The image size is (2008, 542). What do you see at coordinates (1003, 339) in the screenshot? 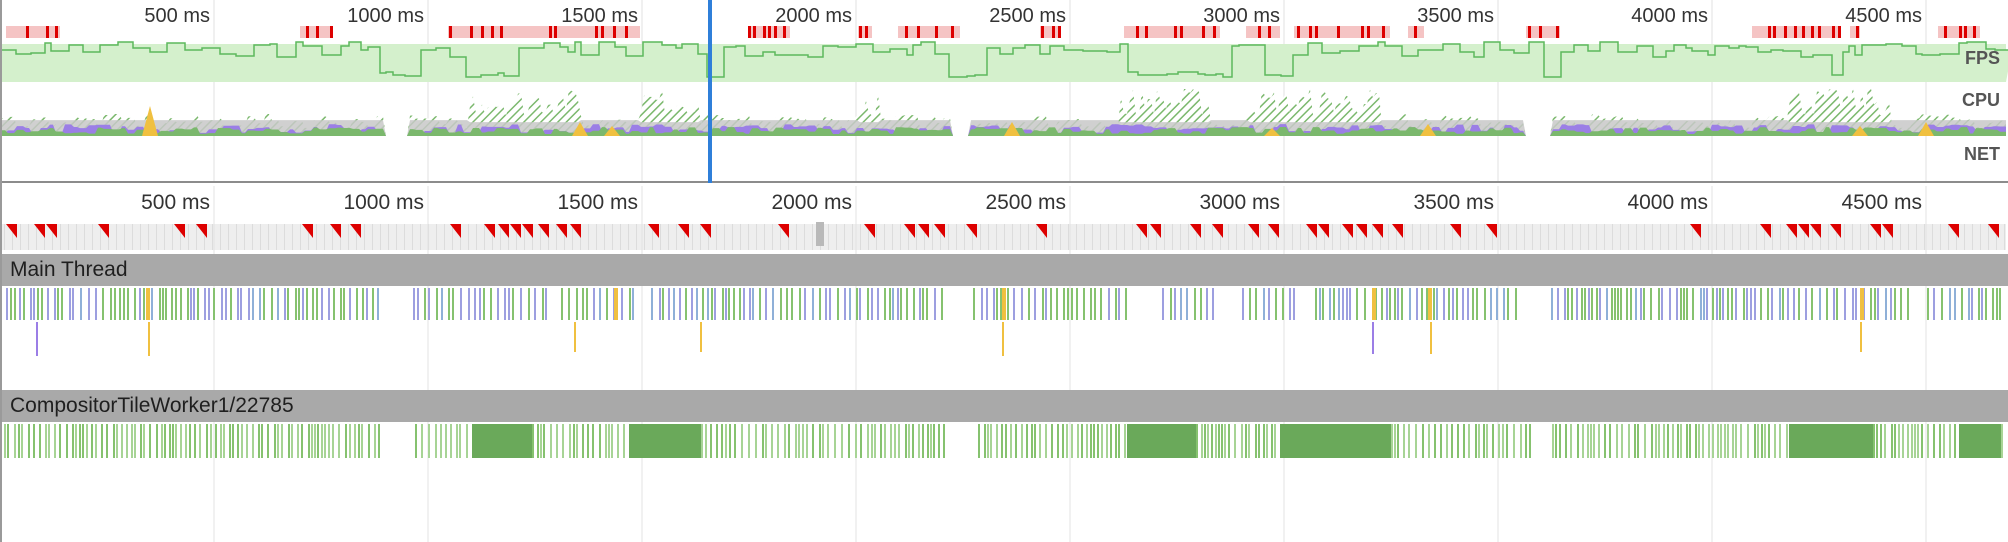
I see `main-thread-subevent` at bounding box center [1003, 339].